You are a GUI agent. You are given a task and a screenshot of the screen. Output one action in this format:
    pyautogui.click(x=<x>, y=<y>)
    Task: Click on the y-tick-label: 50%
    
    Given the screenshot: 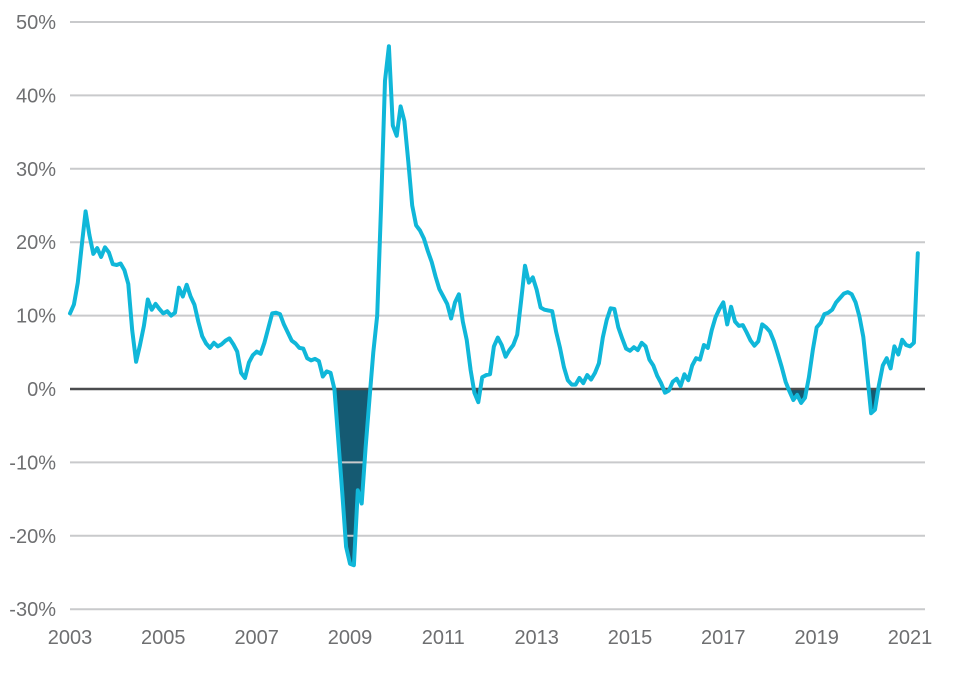 What is the action you would take?
    pyautogui.click(x=36, y=23)
    